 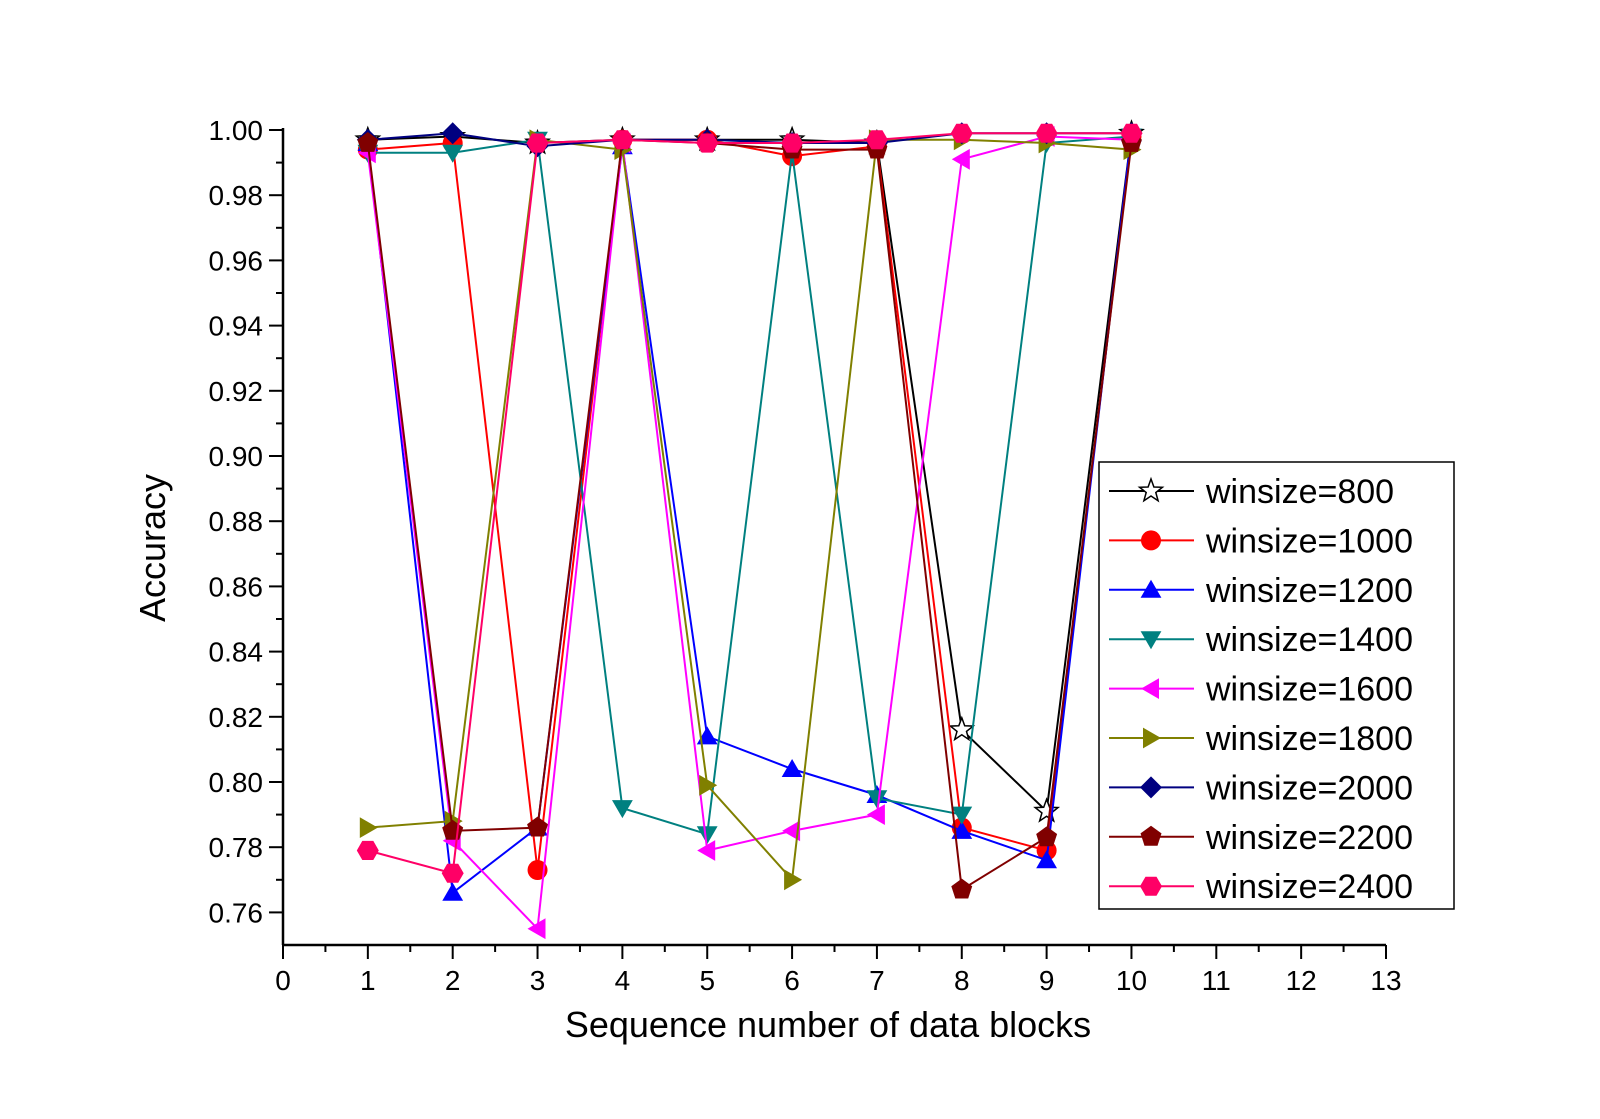 I want to click on legend-label: winsize=1800, so click(x=1309, y=739).